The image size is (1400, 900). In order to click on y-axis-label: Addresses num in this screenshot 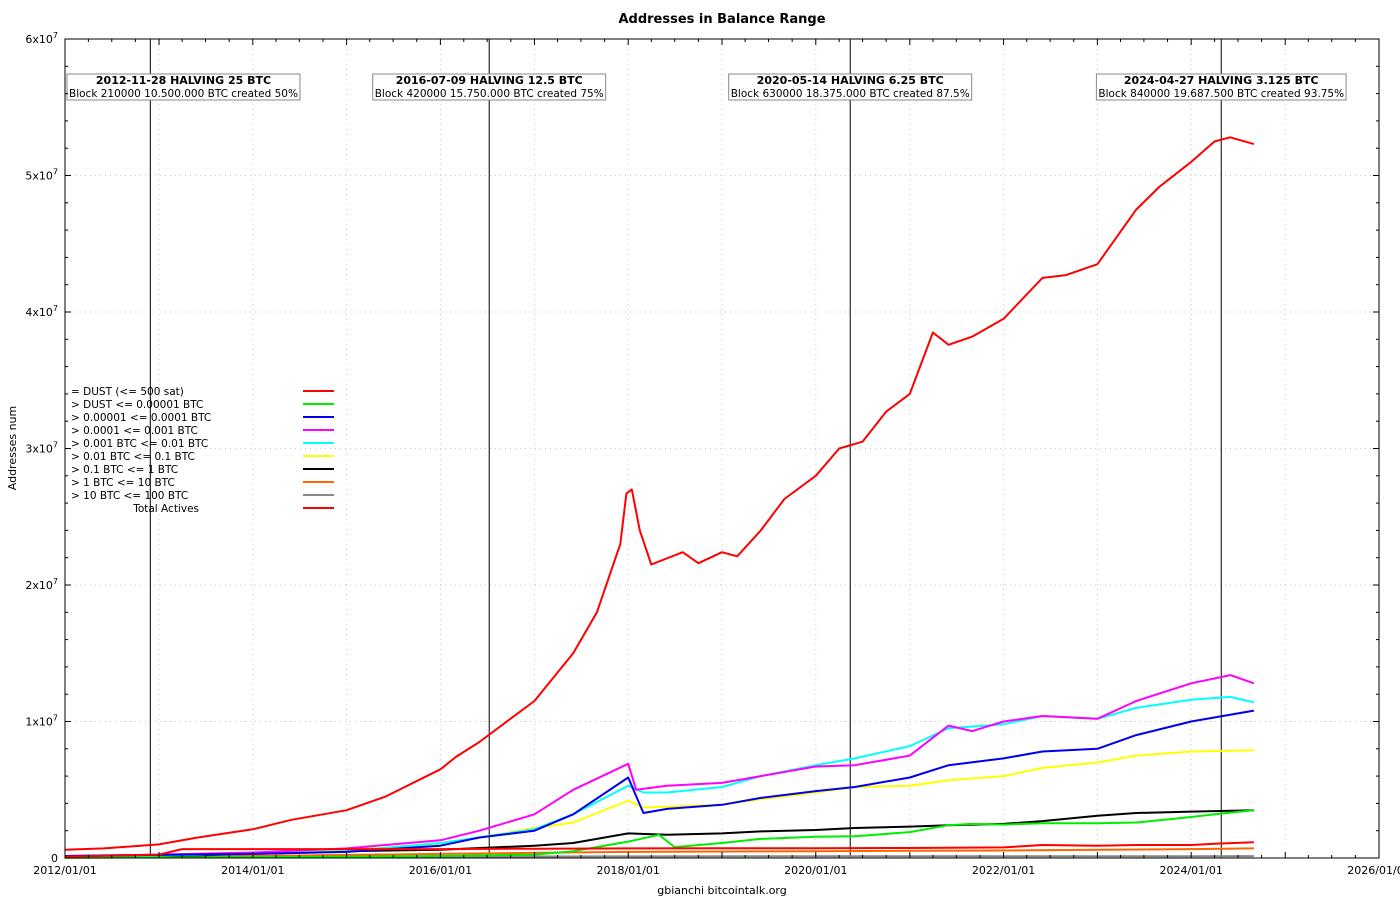, I will do `click(12, 448)`.